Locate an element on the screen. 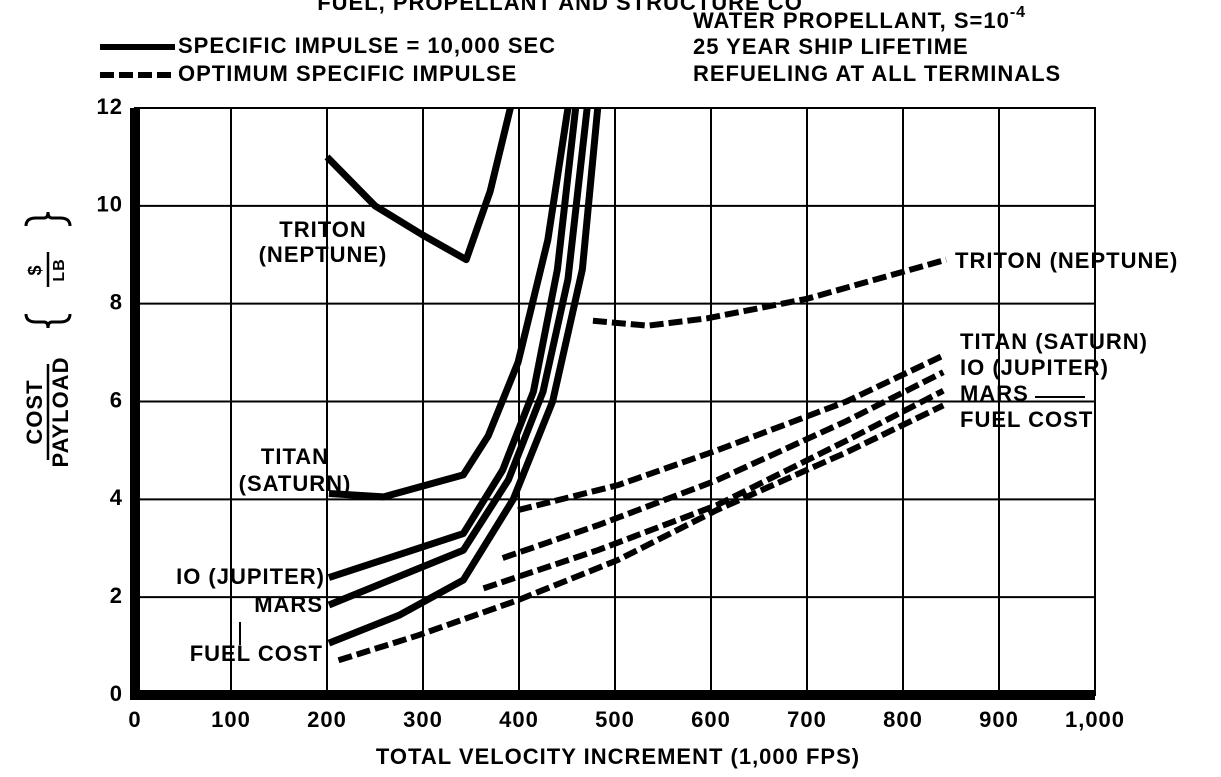 The image size is (1221, 777). y-tick-label: 4 is located at coordinates (116, 497).